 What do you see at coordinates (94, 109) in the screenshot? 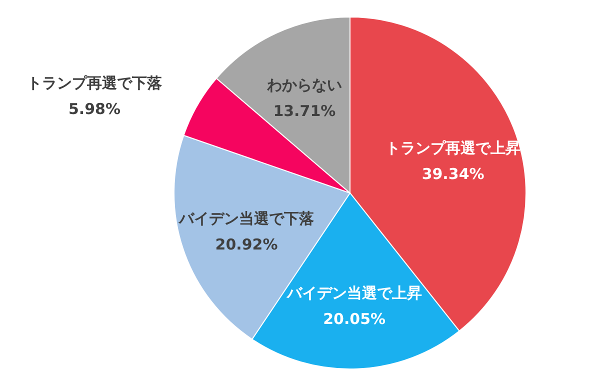
I see `data-label: 5.98%` at bounding box center [94, 109].